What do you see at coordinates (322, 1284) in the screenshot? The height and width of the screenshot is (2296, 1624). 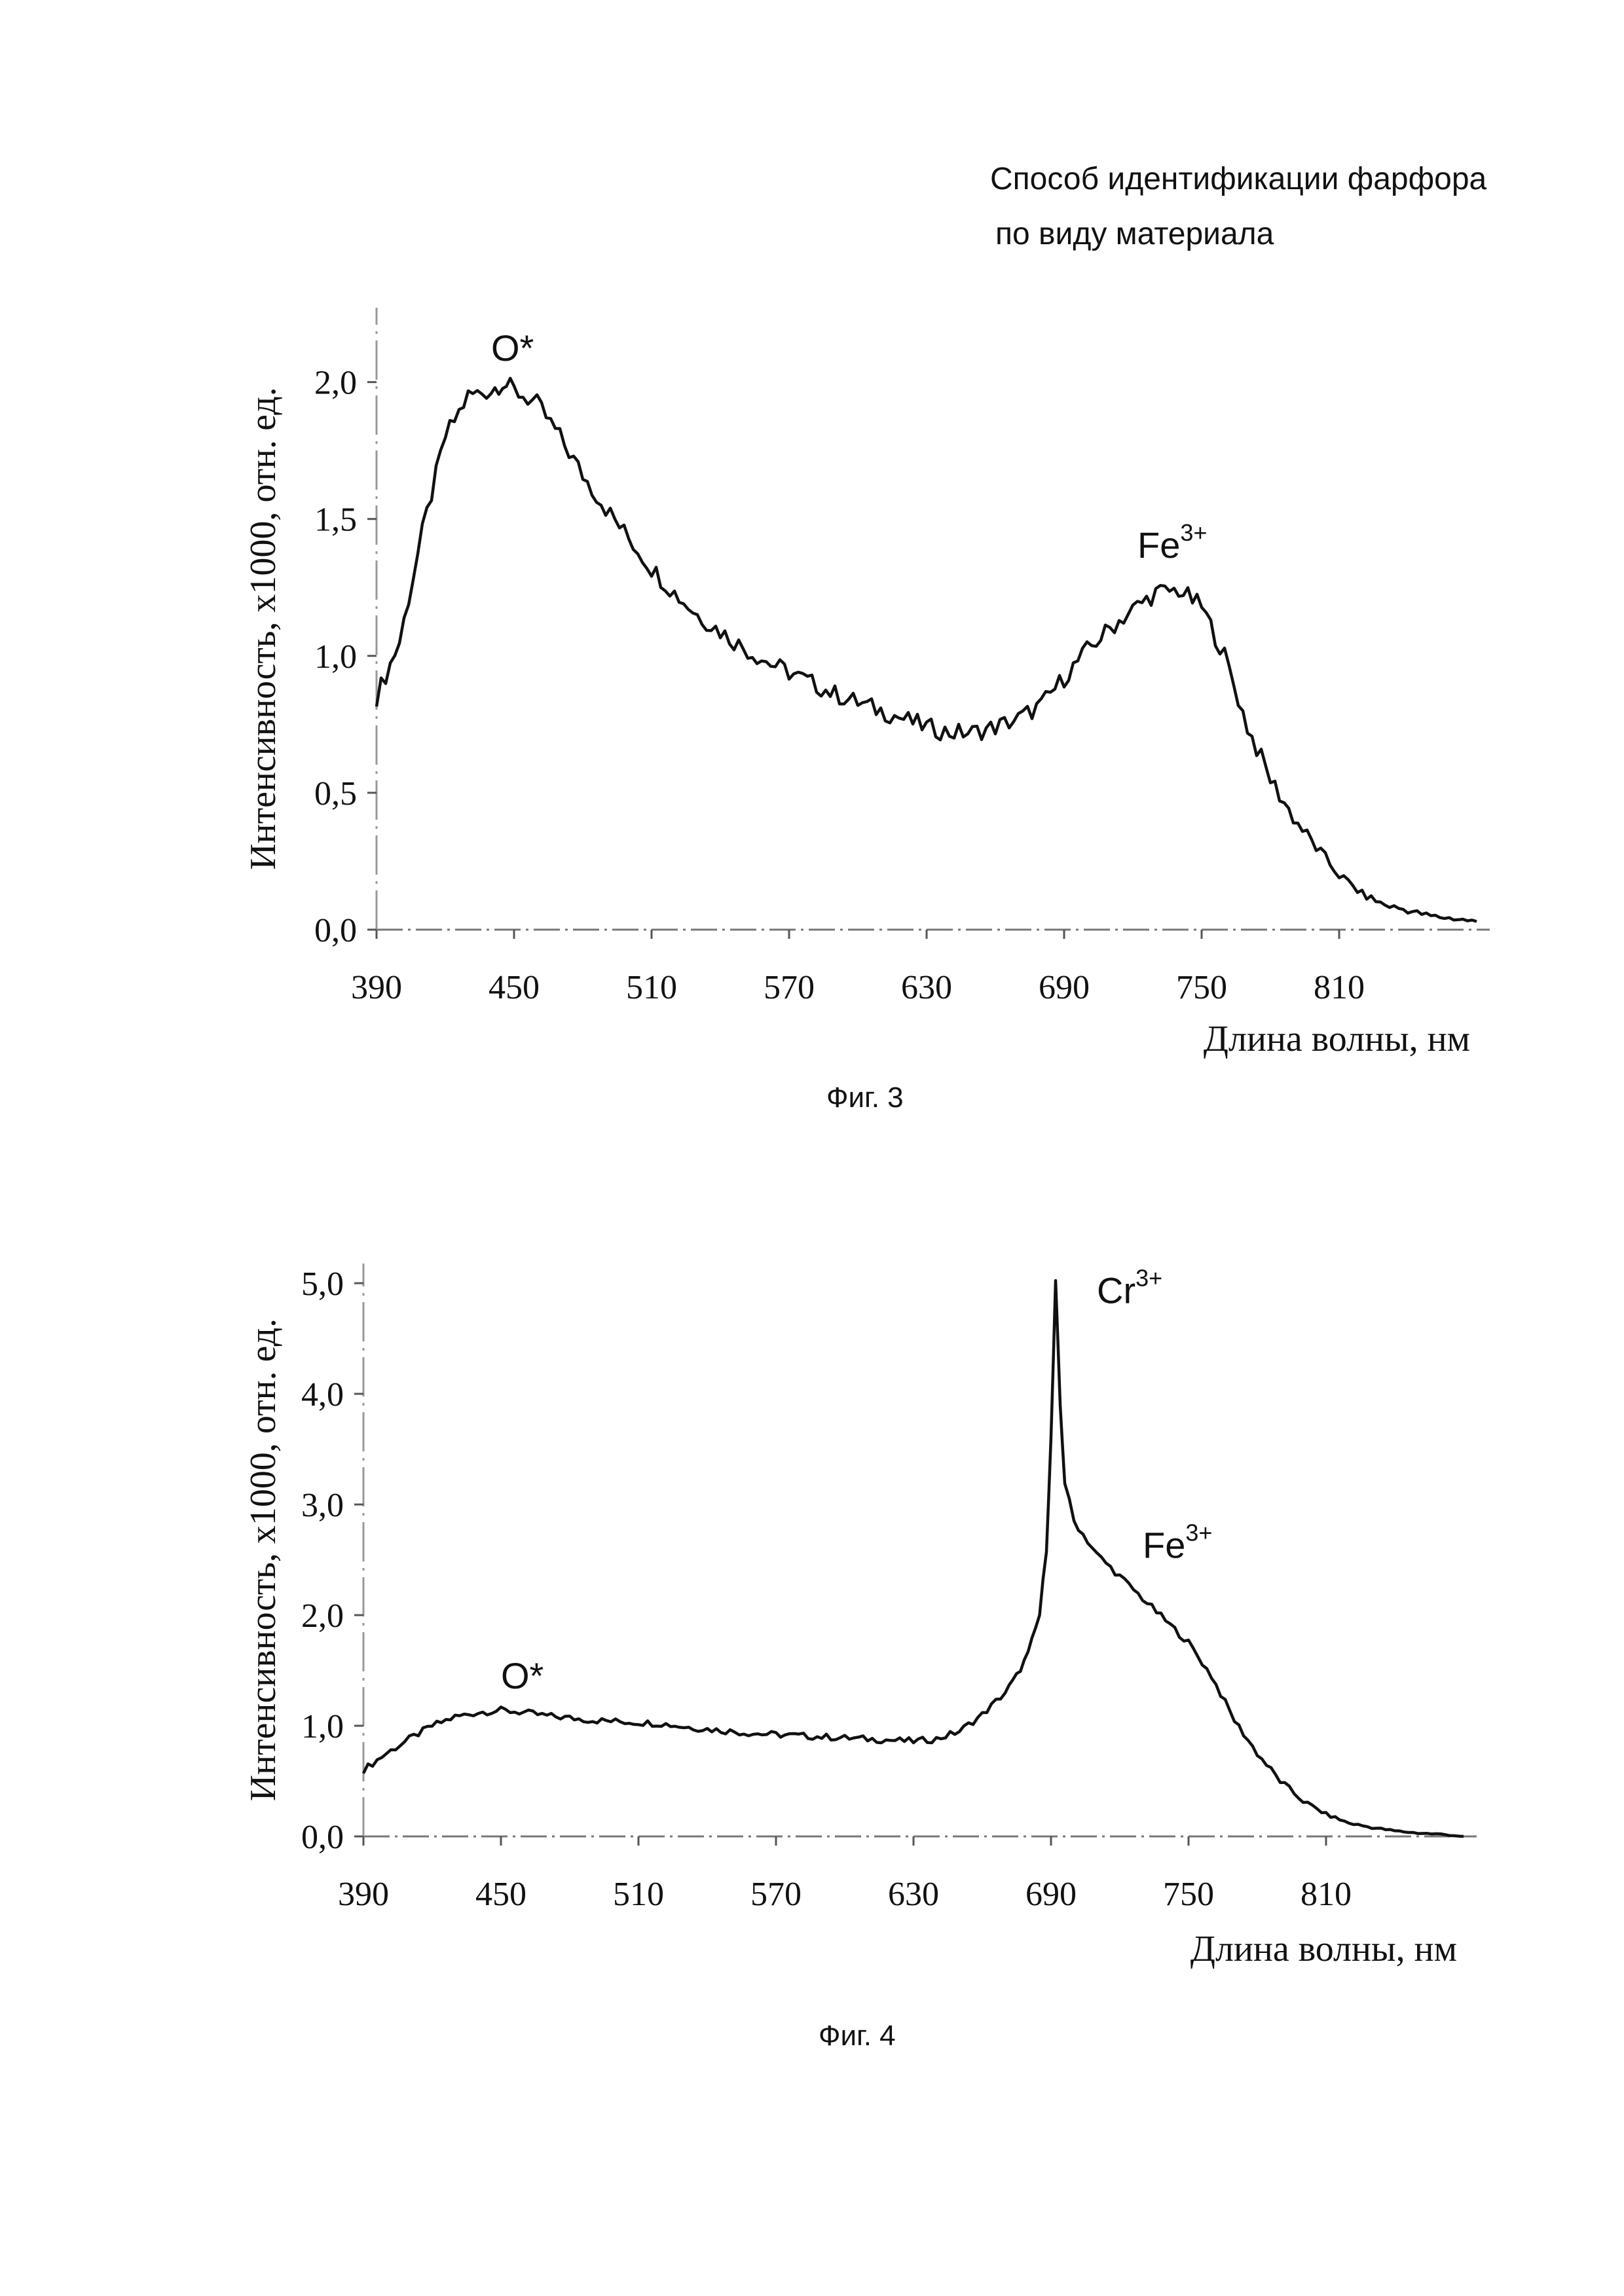 I see `y-tick-label: 5,0` at bounding box center [322, 1284].